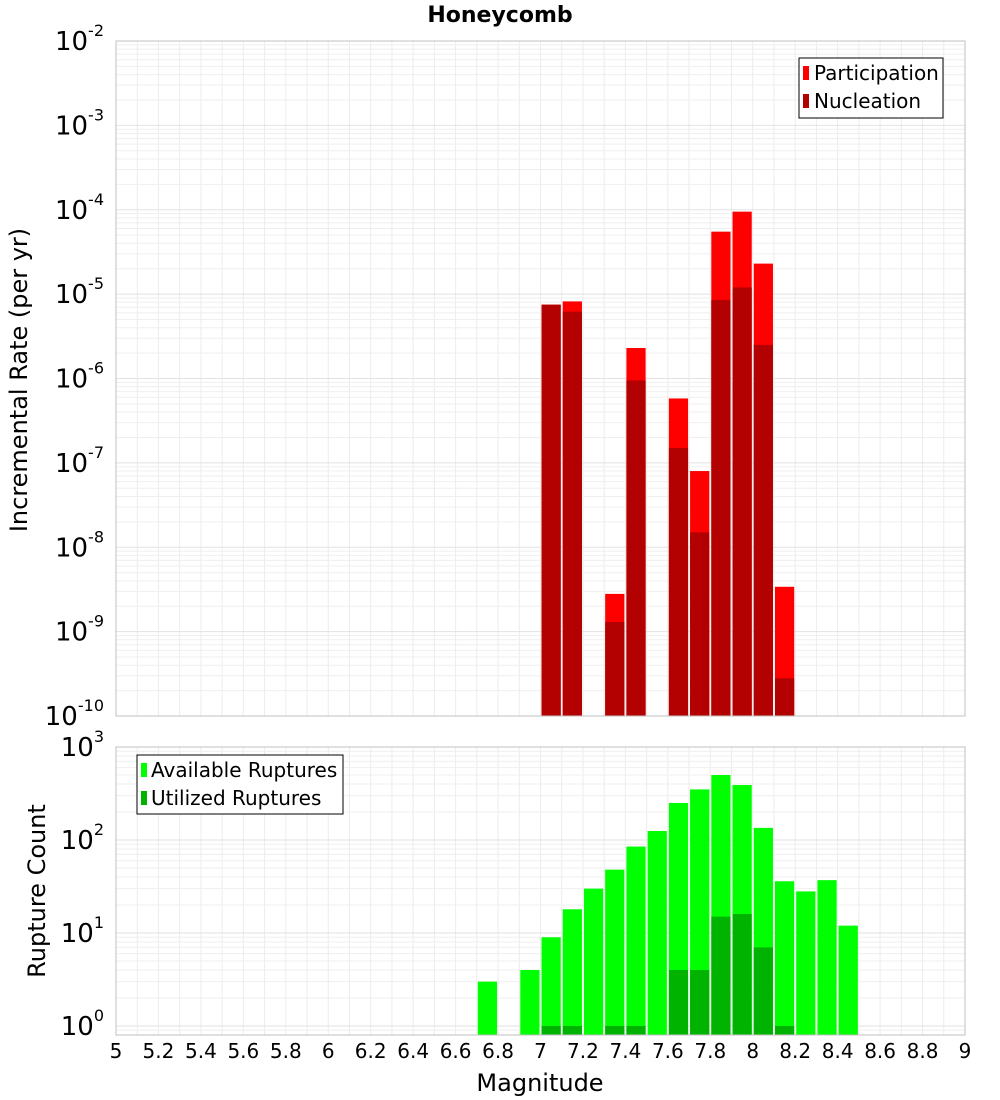 The width and height of the screenshot is (1000, 1100). I want to click on x-tick-label: 8, so click(752, 1051).